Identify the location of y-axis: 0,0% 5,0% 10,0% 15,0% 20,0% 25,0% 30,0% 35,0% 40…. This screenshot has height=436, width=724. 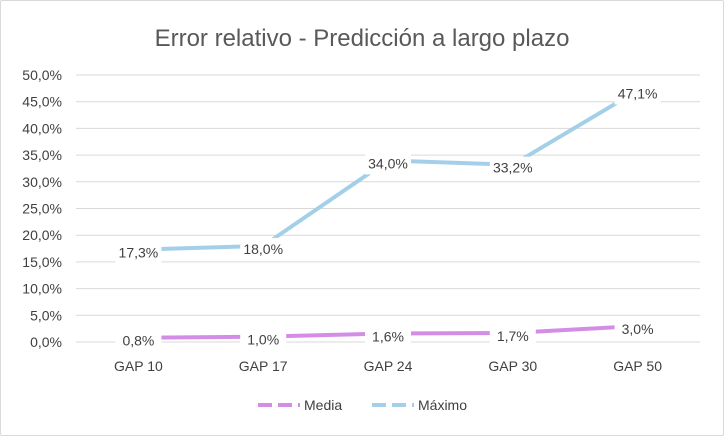
(42, 208).